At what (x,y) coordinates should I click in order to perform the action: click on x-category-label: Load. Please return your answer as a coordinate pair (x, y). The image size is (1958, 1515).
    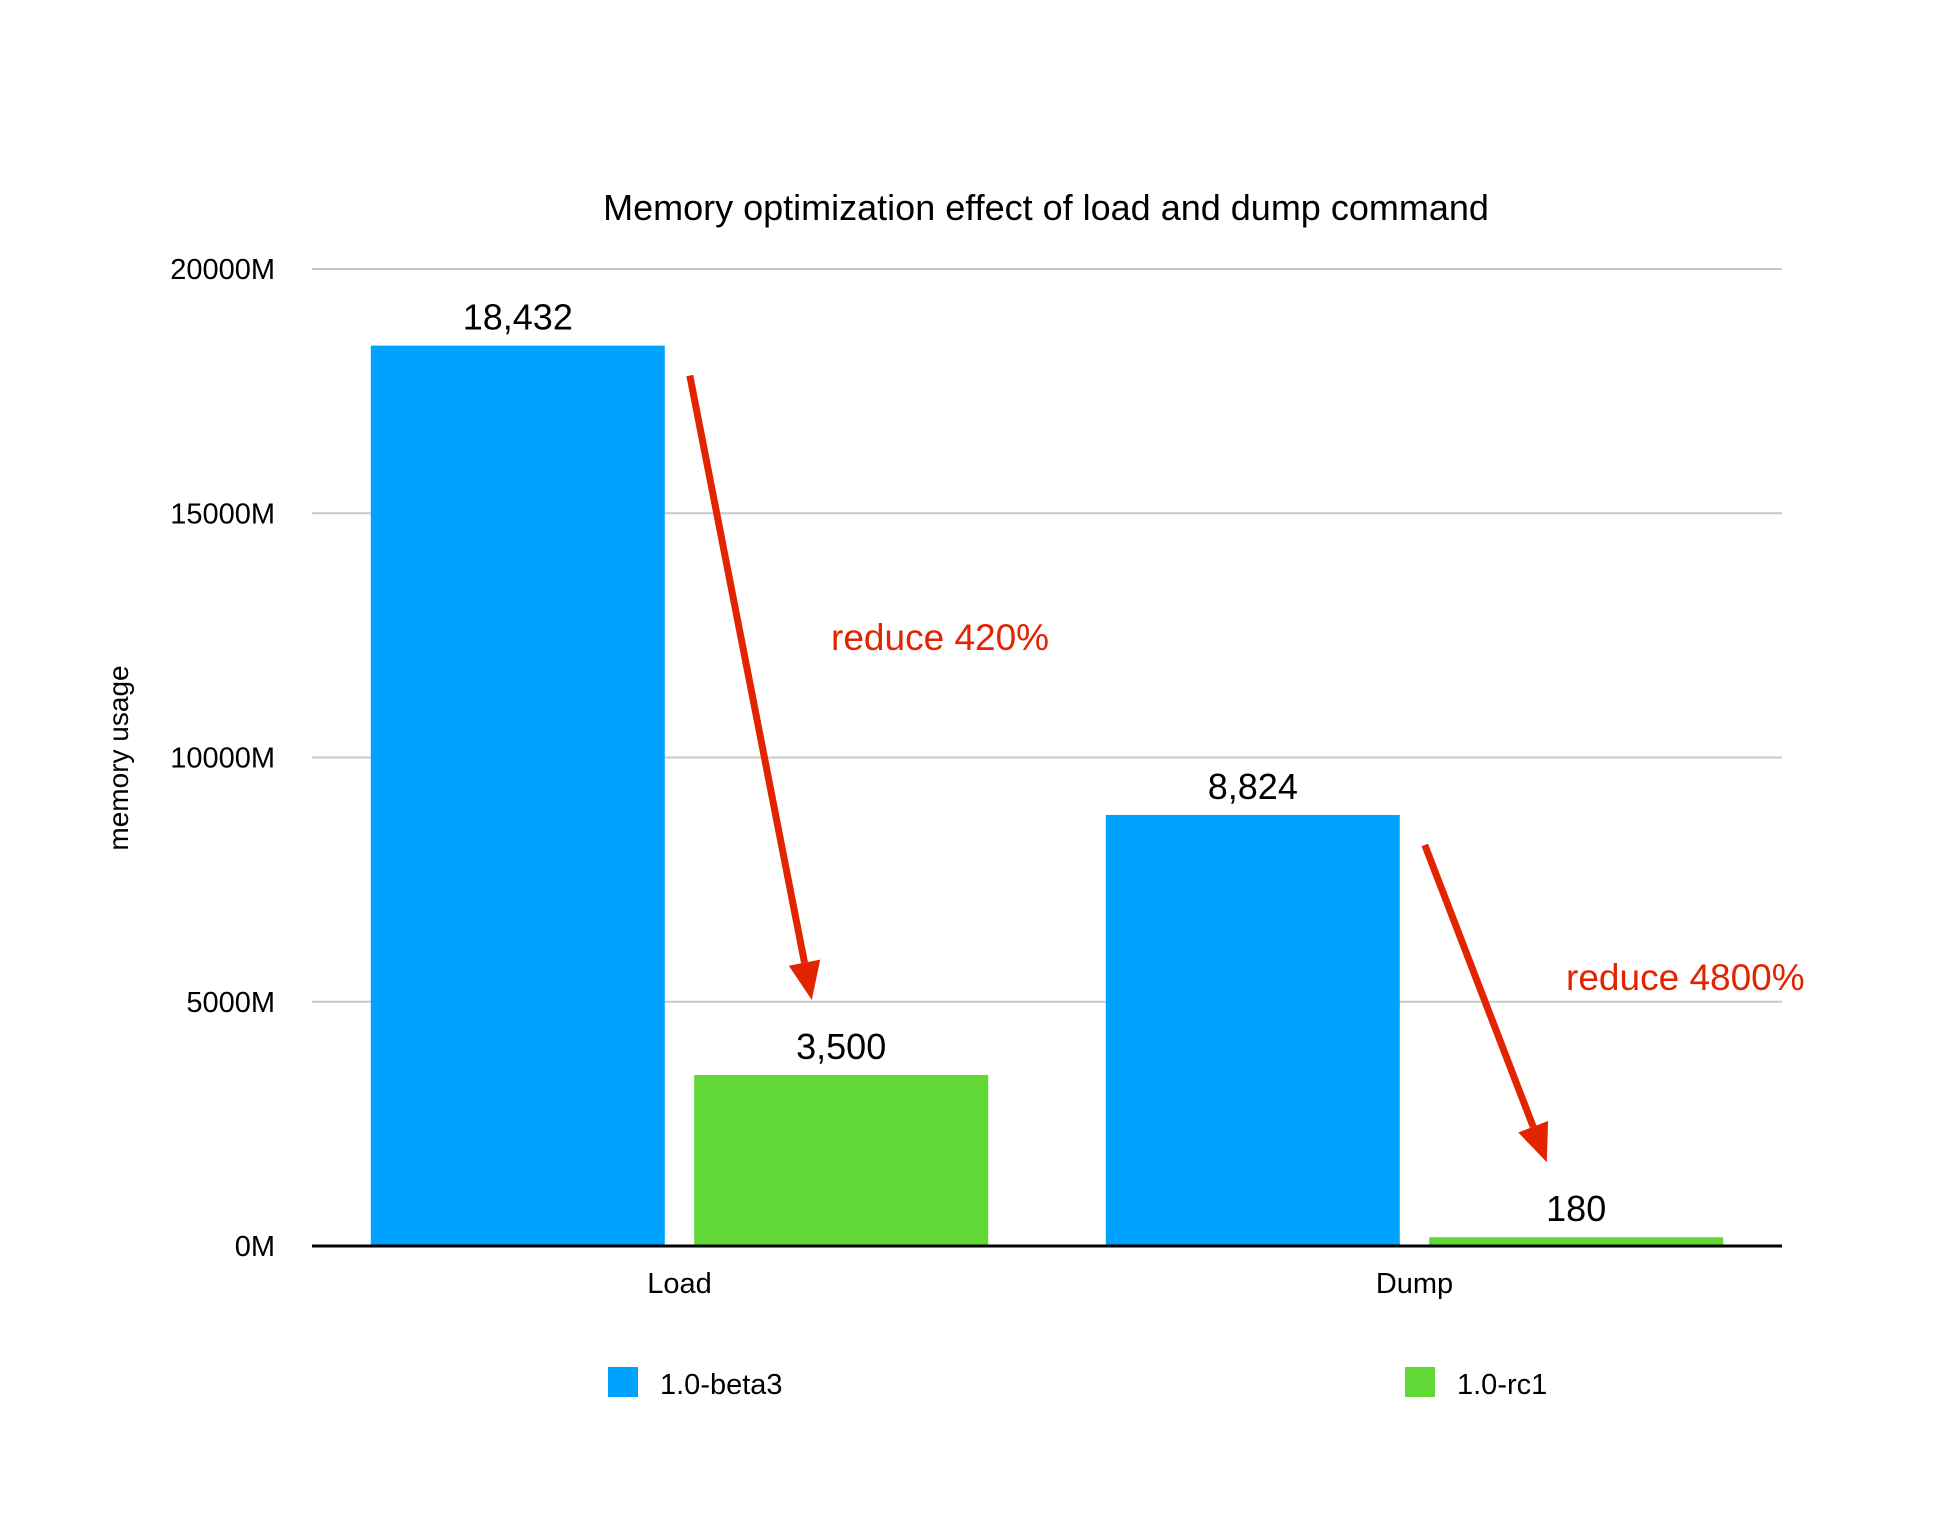
    Looking at the image, I should click on (679, 1284).